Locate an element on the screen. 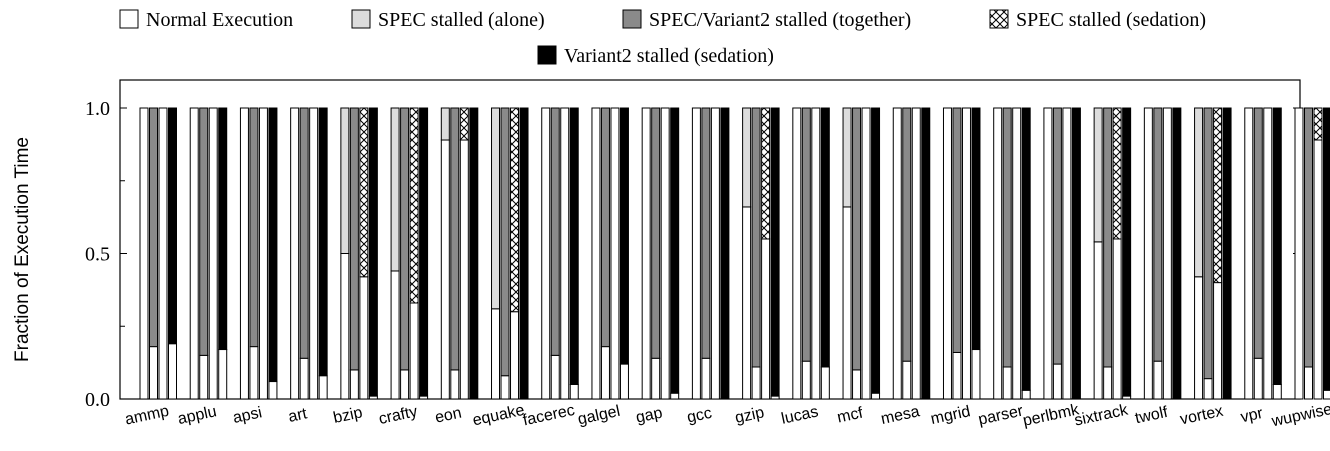  bar-group-vpr is located at coordinates (1263, 253).